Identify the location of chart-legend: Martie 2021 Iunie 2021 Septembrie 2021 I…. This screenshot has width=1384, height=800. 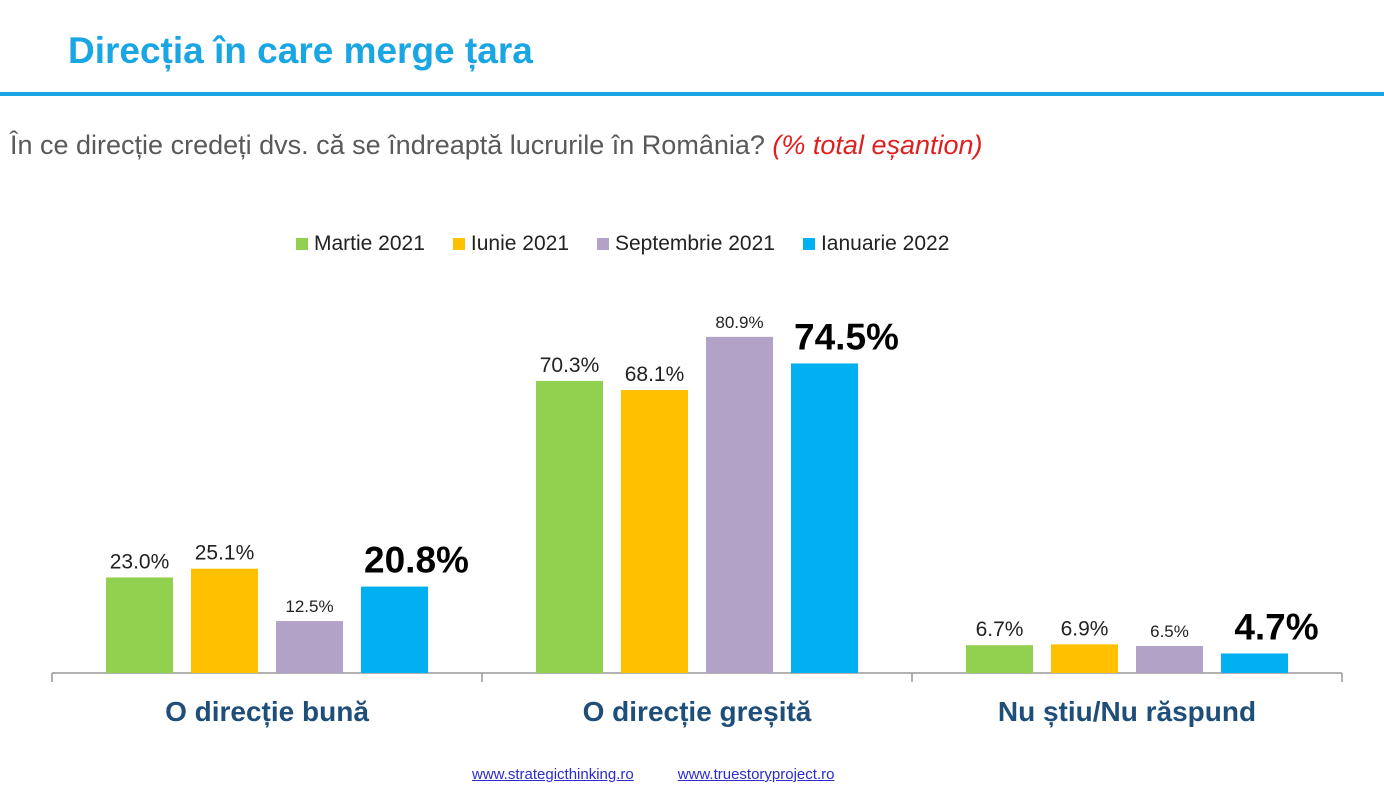
(622, 244).